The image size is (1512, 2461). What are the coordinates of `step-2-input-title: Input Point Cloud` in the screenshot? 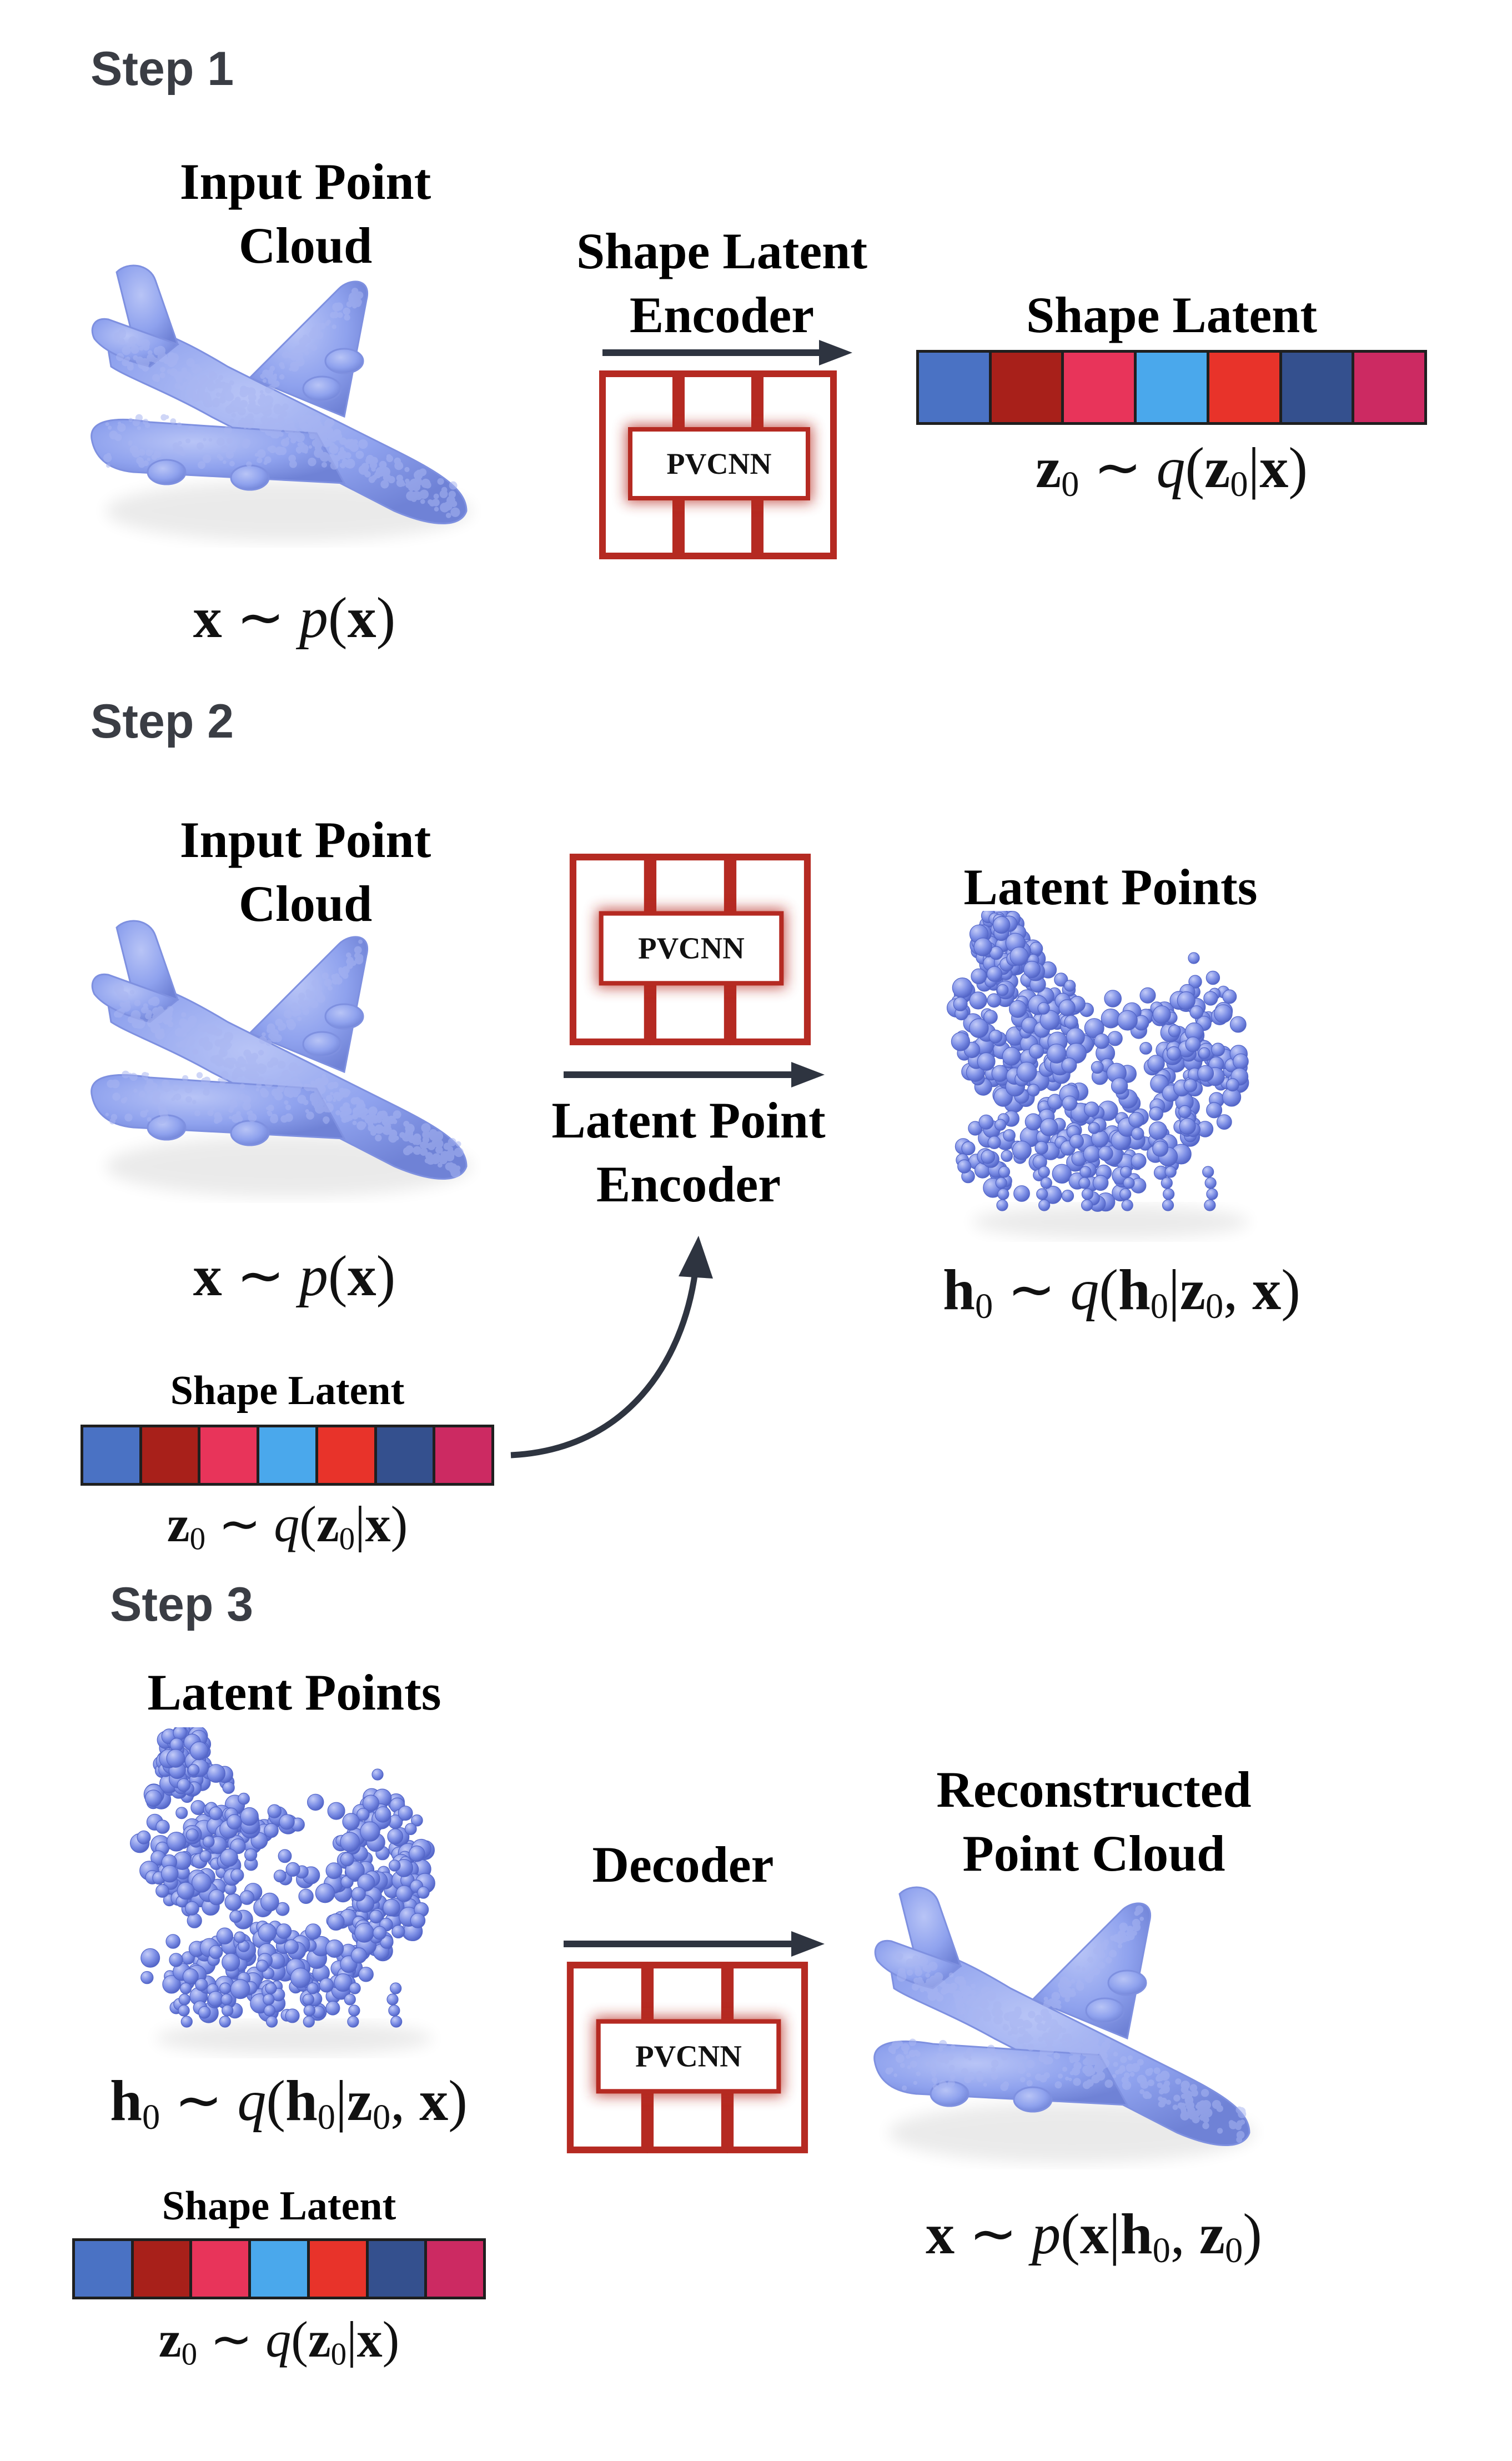 It's located at (305, 871).